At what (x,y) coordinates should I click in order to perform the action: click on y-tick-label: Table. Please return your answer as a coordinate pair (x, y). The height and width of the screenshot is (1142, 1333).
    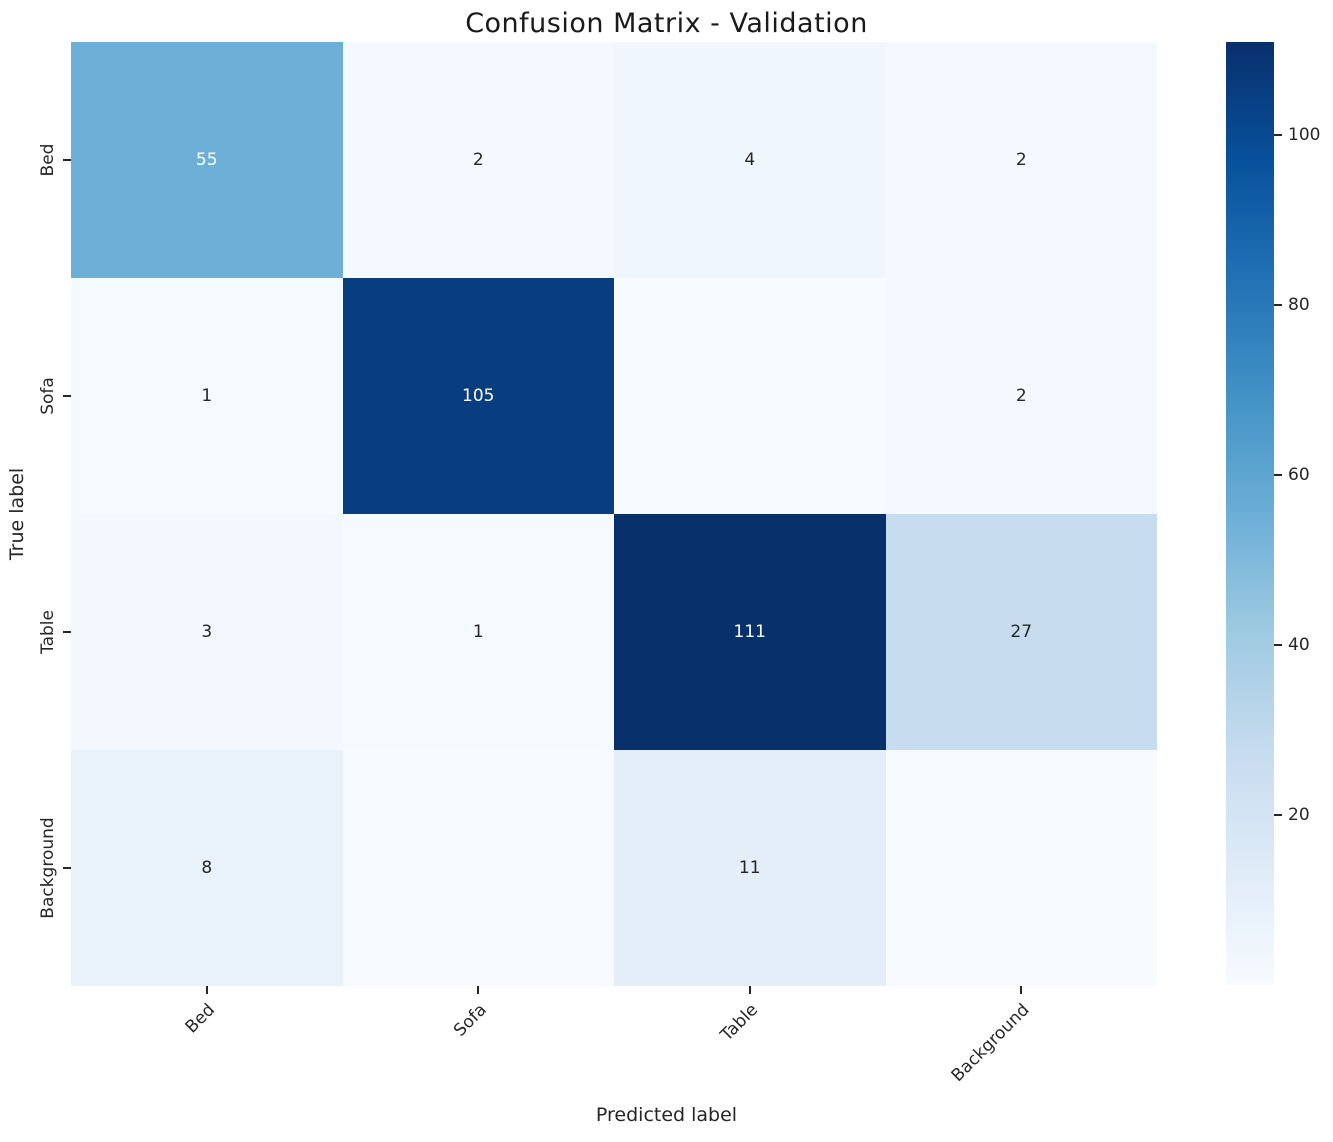
    Looking at the image, I should click on (48, 632).